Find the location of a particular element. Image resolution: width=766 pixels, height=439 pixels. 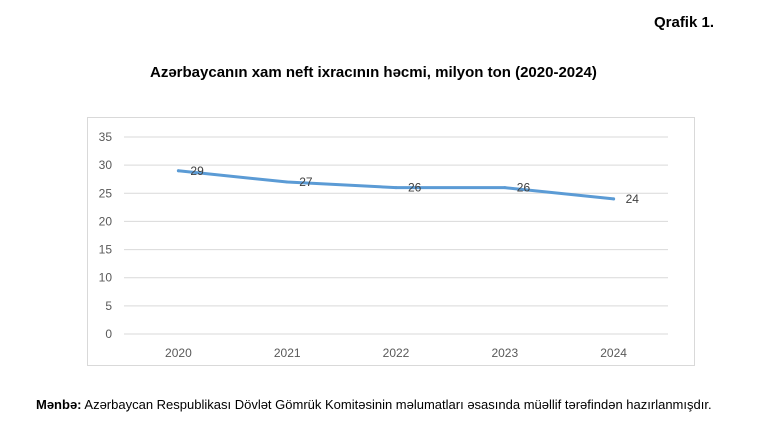

x-tick-label: 2021 is located at coordinates (287, 353).